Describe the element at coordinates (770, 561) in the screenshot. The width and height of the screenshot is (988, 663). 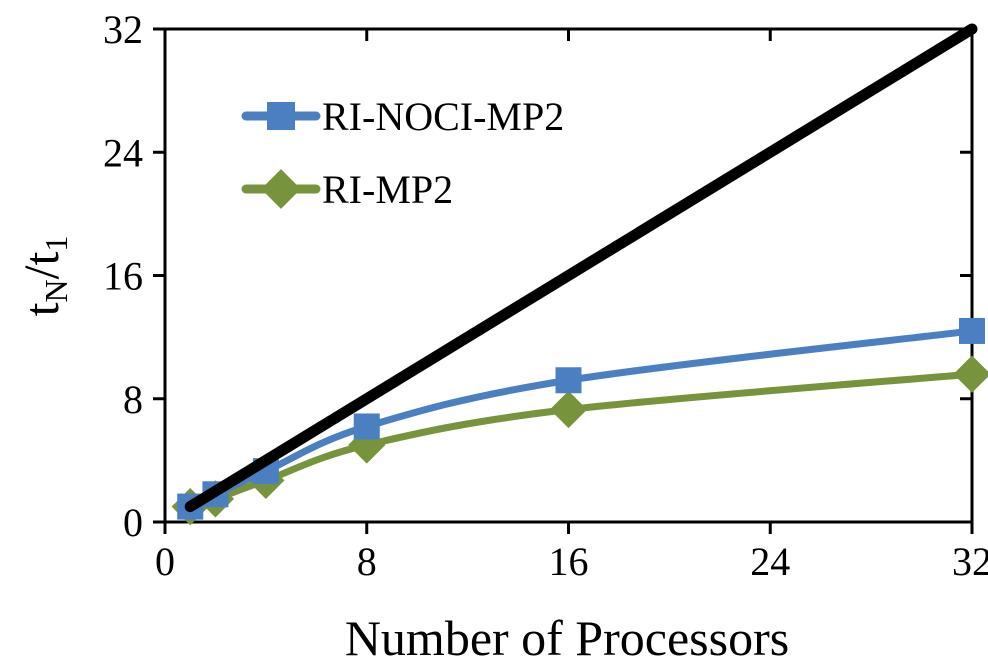
I see `x-tick-label: 24` at that location.